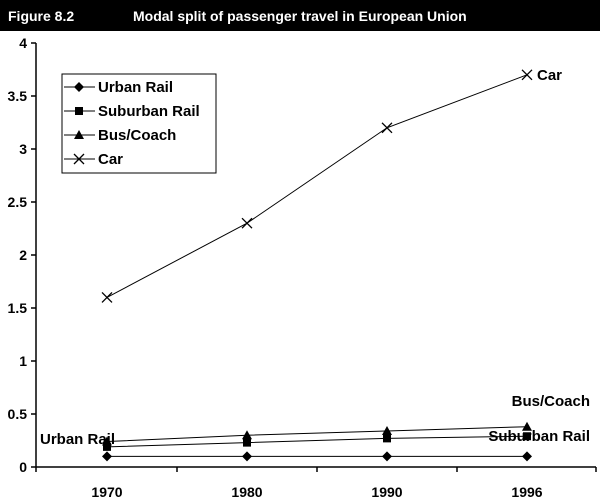 Image resolution: width=600 pixels, height=501 pixels. Describe the element at coordinates (386, 492) in the screenshot. I see `x-tick-label: 1990` at that location.